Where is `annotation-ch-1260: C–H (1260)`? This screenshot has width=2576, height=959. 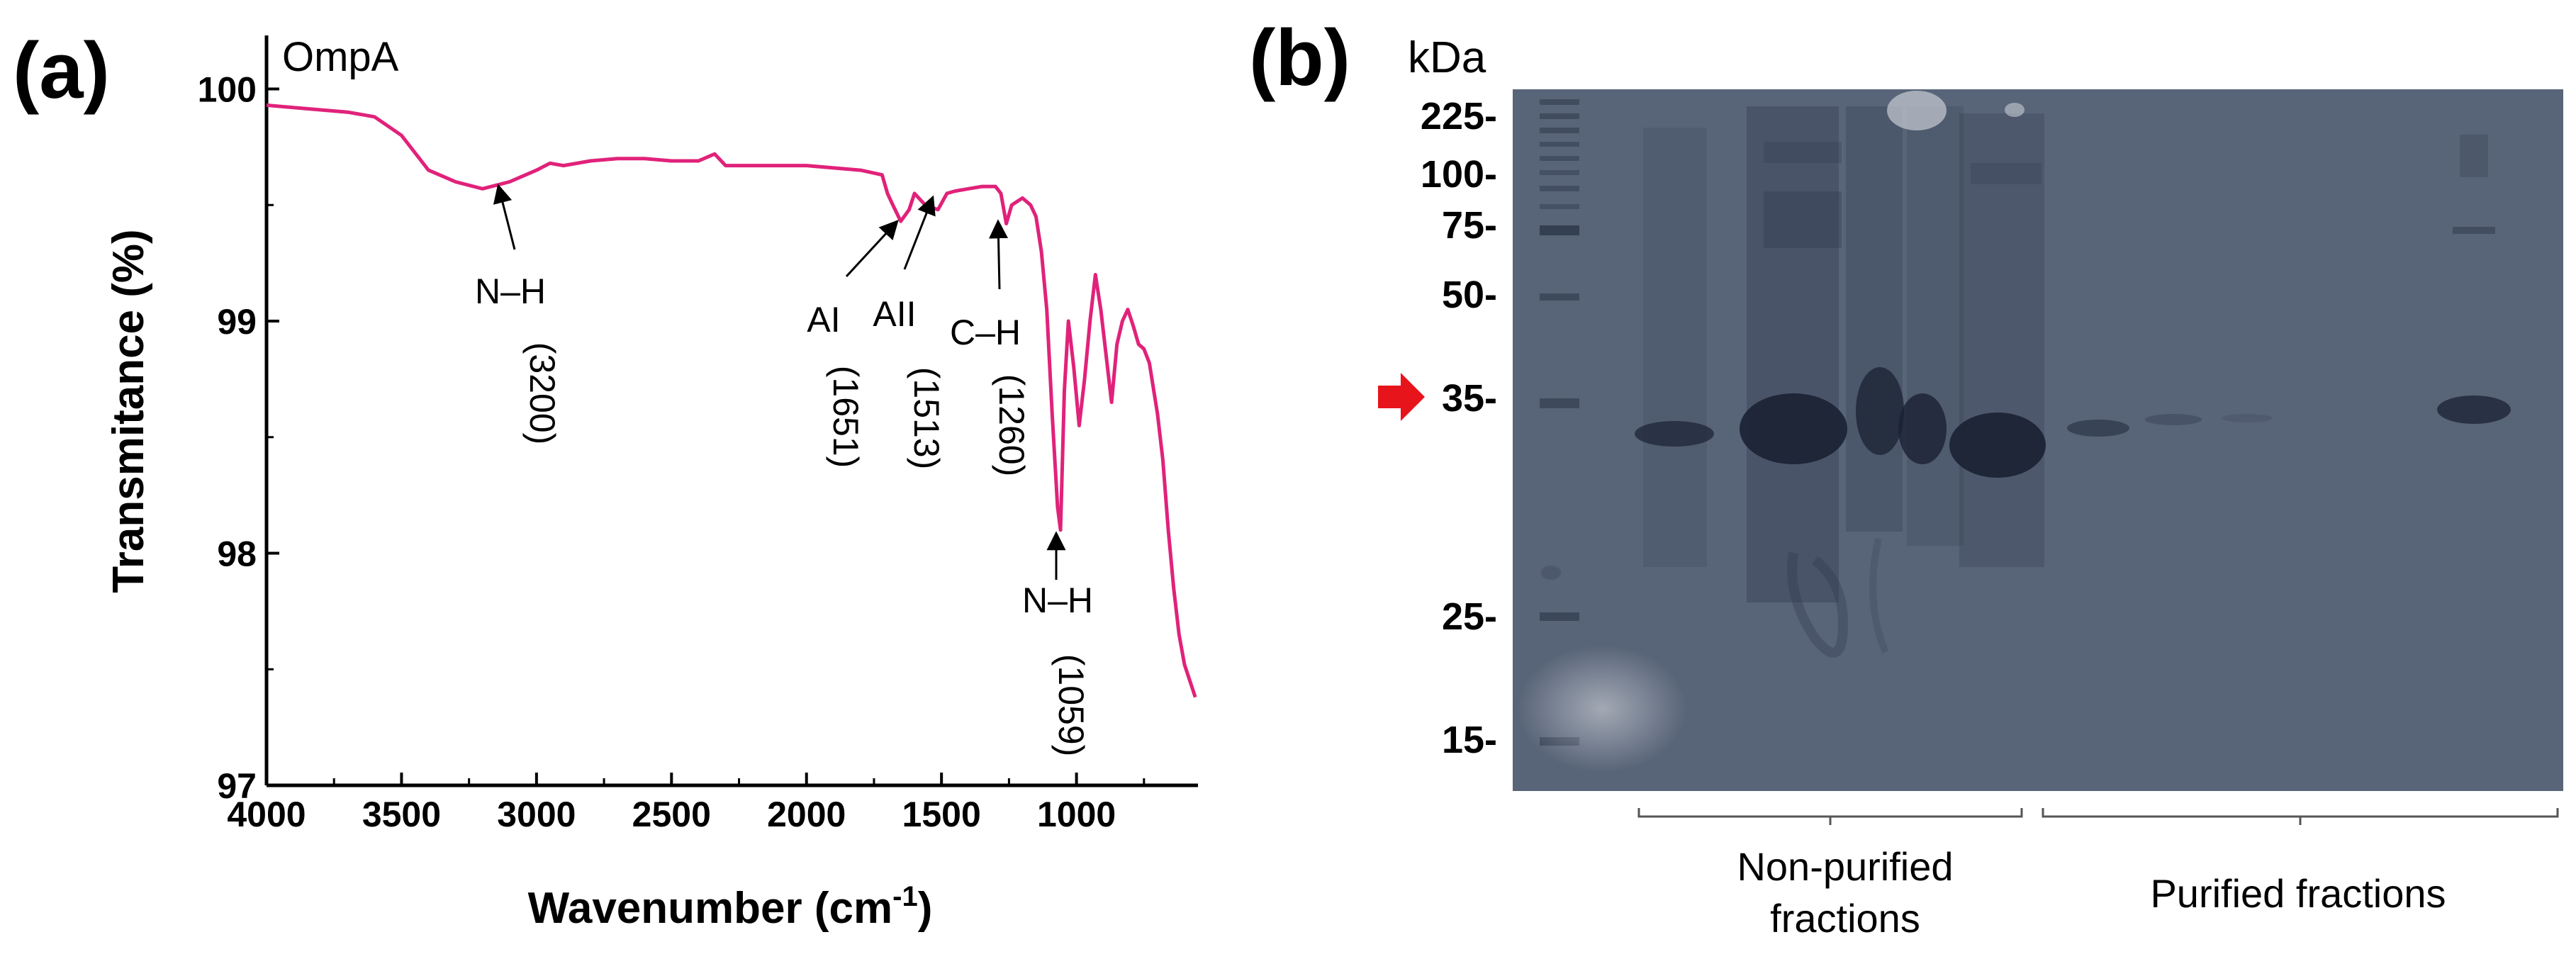 annotation-ch-1260: C–H (1260) is located at coordinates (990, 348).